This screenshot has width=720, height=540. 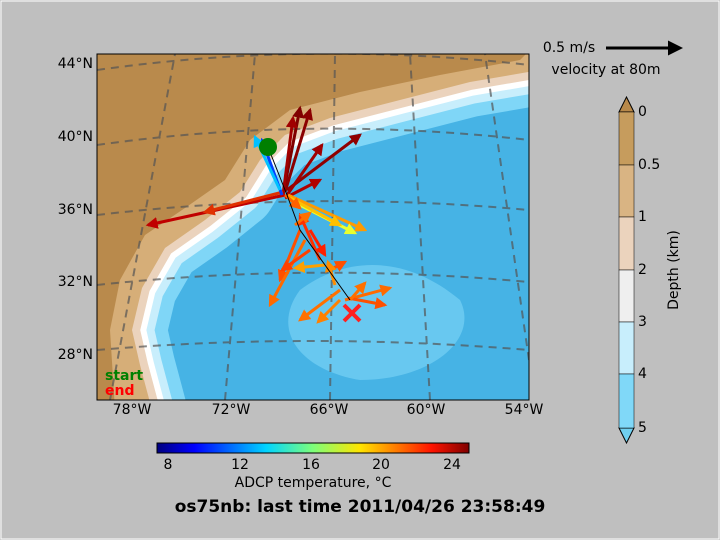 What do you see at coordinates (524, 410) in the screenshot?
I see `lon-label: 54°W` at bounding box center [524, 410].